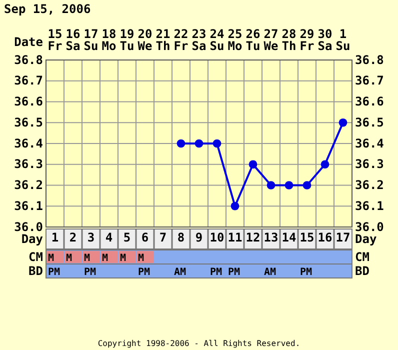 This screenshot has width=398, height=350. Describe the element at coordinates (369, 143) in the screenshot. I see `y2-tick-label: 36.4` at that location.